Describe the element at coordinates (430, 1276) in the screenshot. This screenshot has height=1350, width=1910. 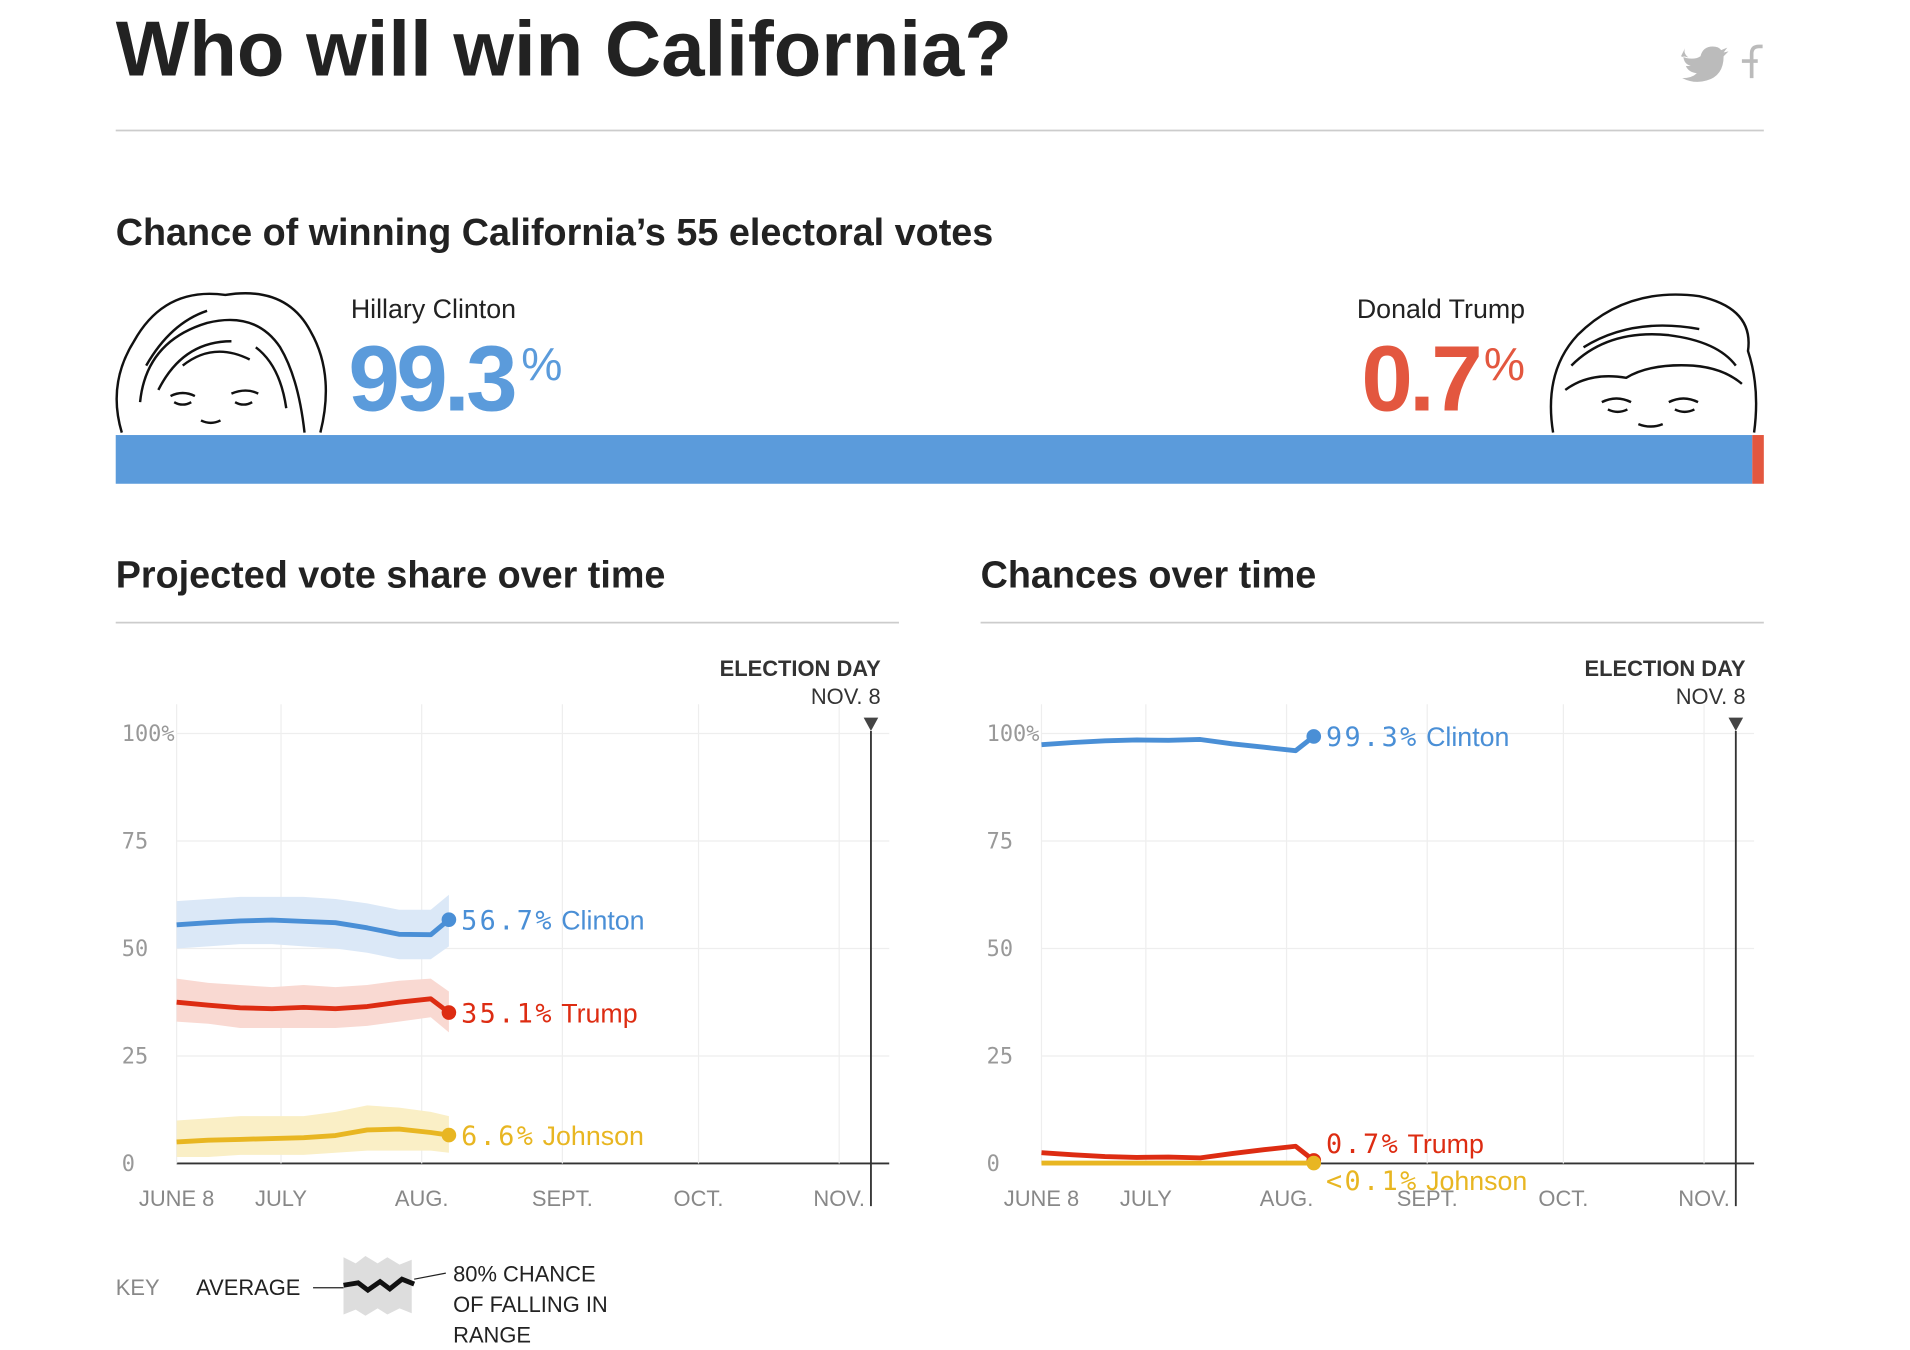
I see `key-connector` at that location.